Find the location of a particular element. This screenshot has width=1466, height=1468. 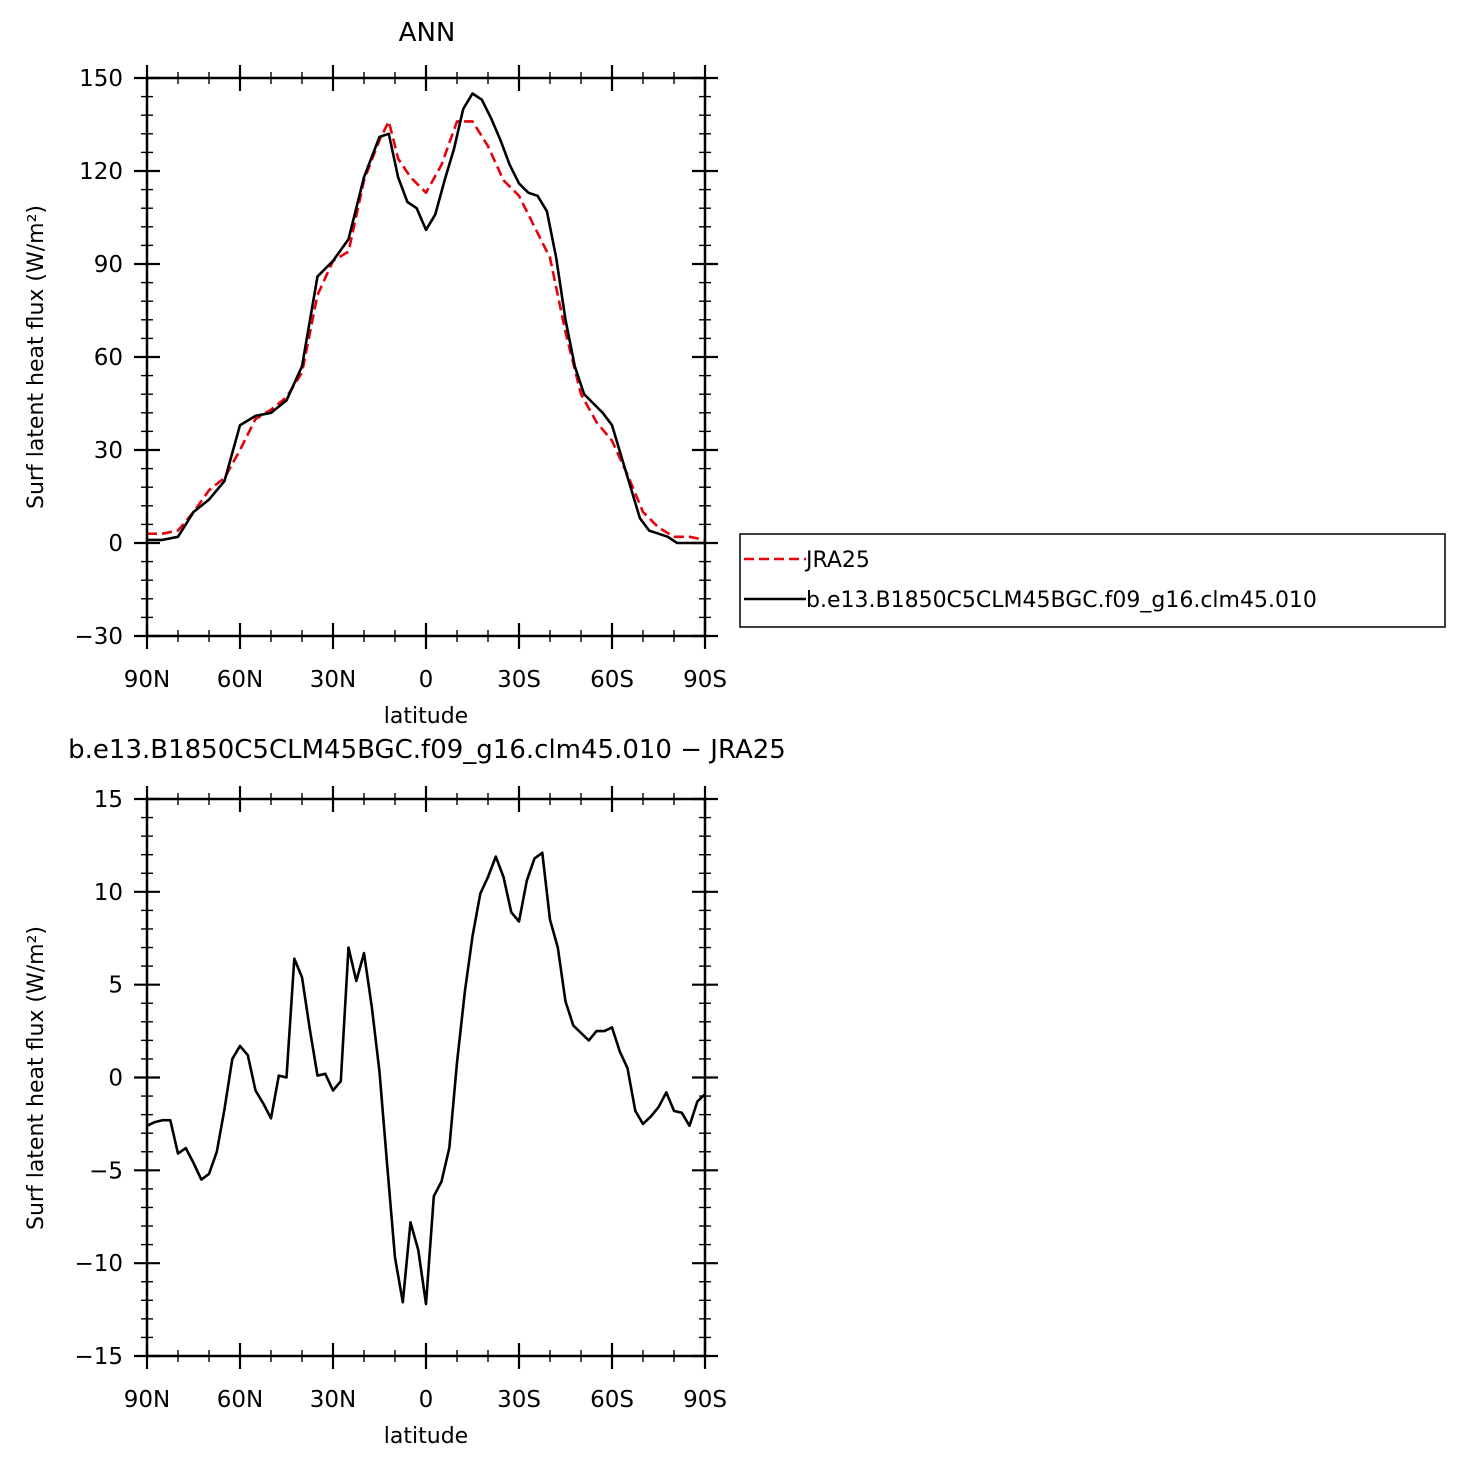

y-tick-label: −15 is located at coordinates (98, 1357).